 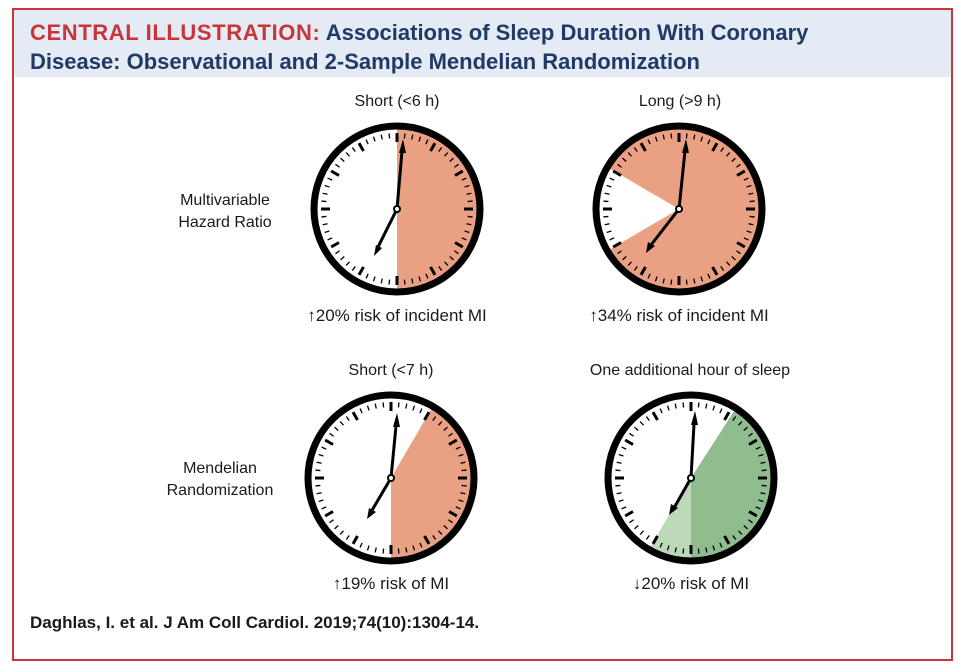 I want to click on risk-text-additional-hour: ↓20% risk of MI, so click(x=691, y=584).